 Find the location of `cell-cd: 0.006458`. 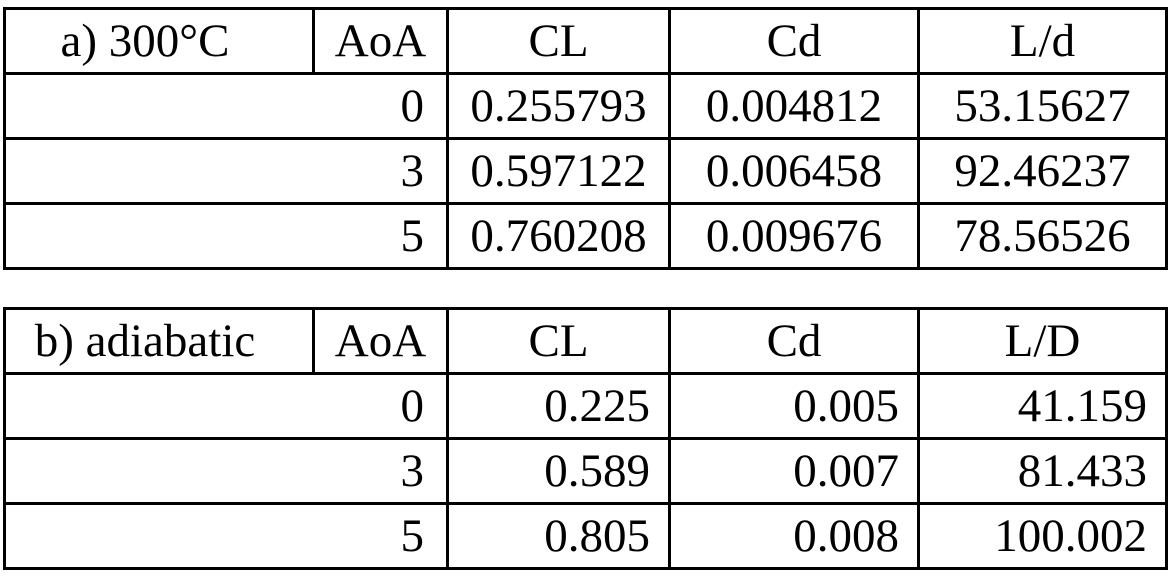

cell-cd: 0.006458 is located at coordinates (794, 171).